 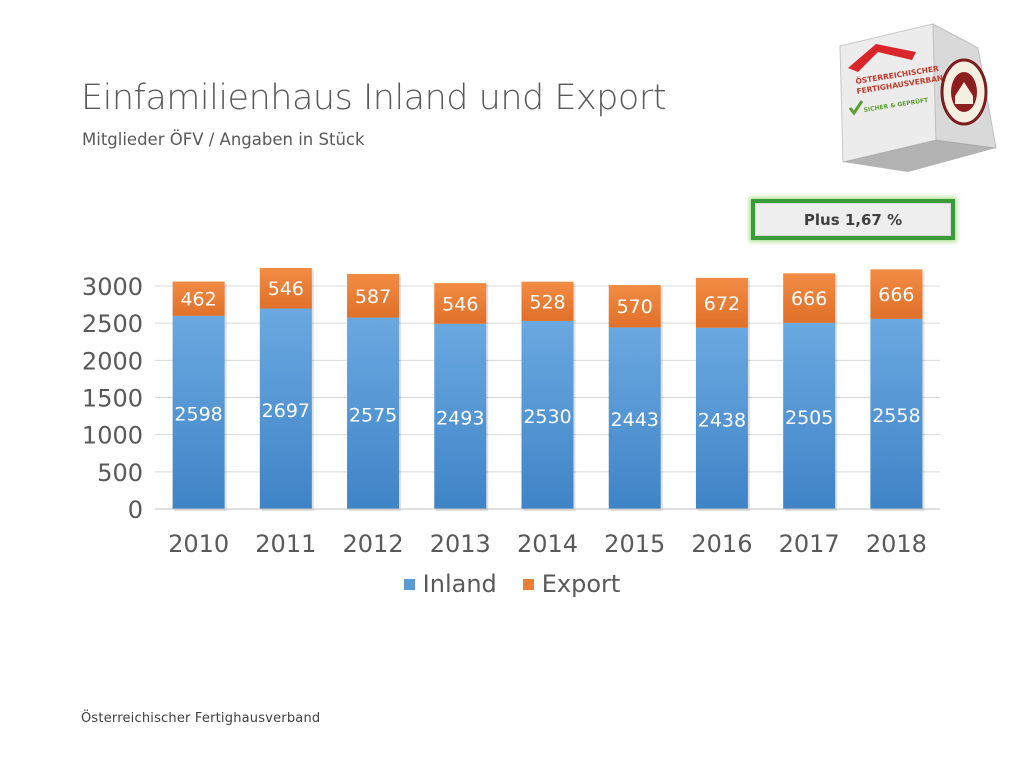 I want to click on data-label-inland: 2598, so click(x=198, y=414).